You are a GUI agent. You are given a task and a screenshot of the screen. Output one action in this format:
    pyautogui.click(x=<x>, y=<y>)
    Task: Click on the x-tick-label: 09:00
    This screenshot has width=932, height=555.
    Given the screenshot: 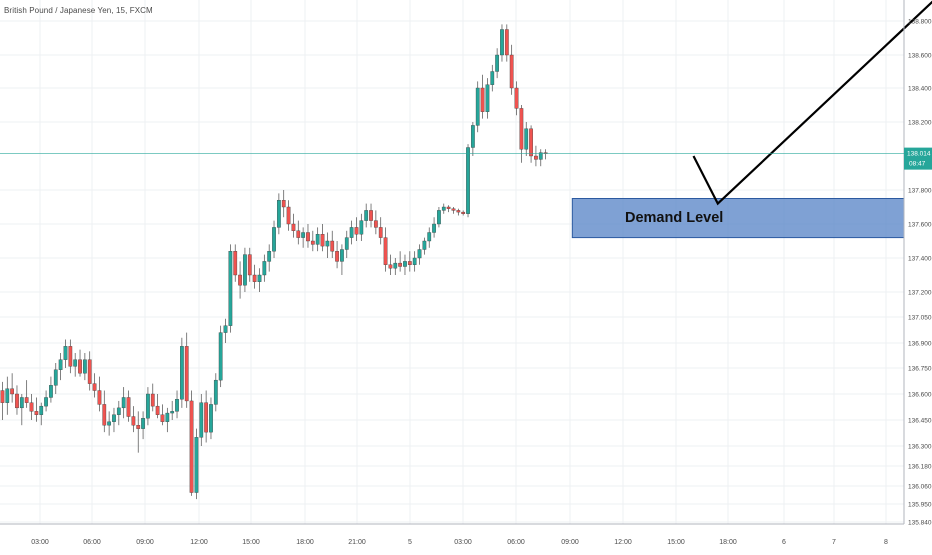 What is the action you would take?
    pyautogui.click(x=570, y=542)
    